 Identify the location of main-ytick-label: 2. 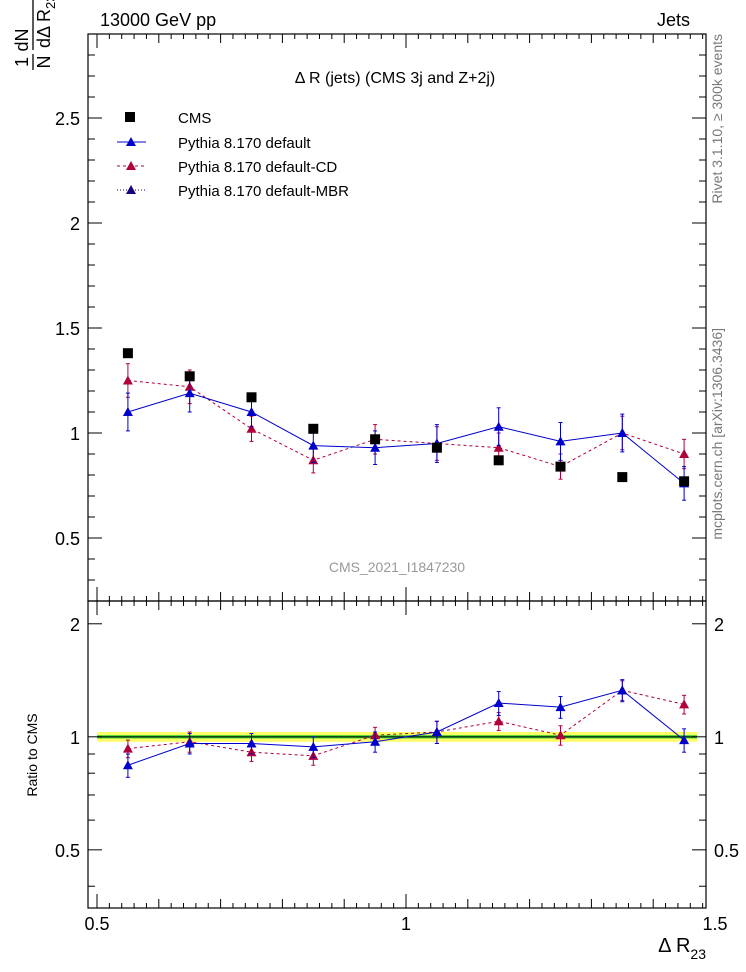
(75, 224).